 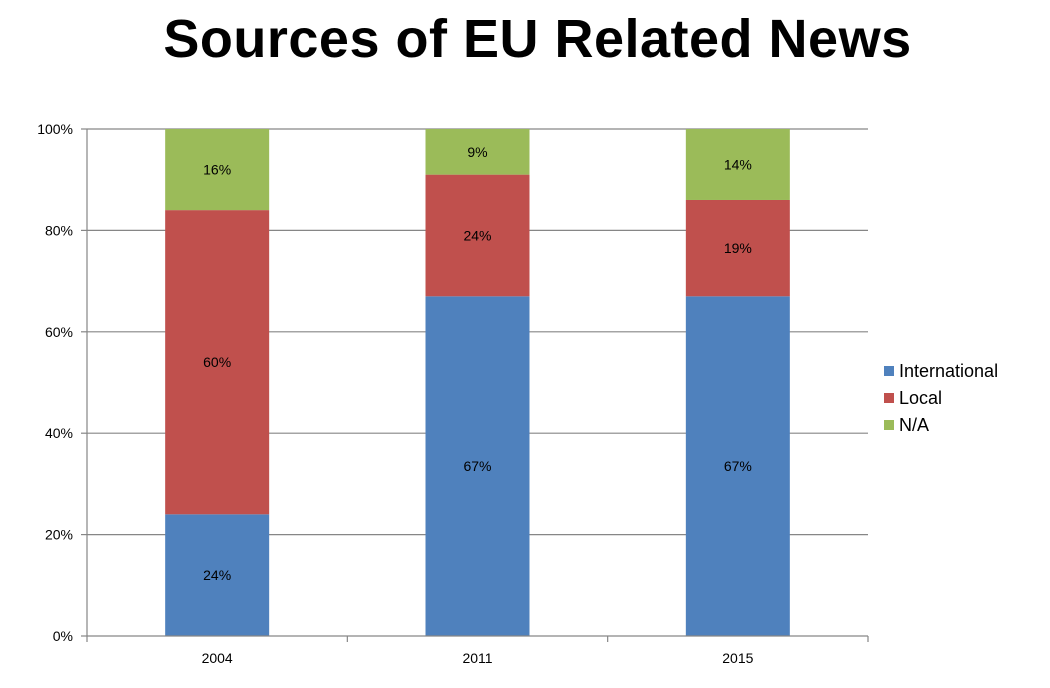 I want to click on data-label: 60%, so click(x=217, y=362).